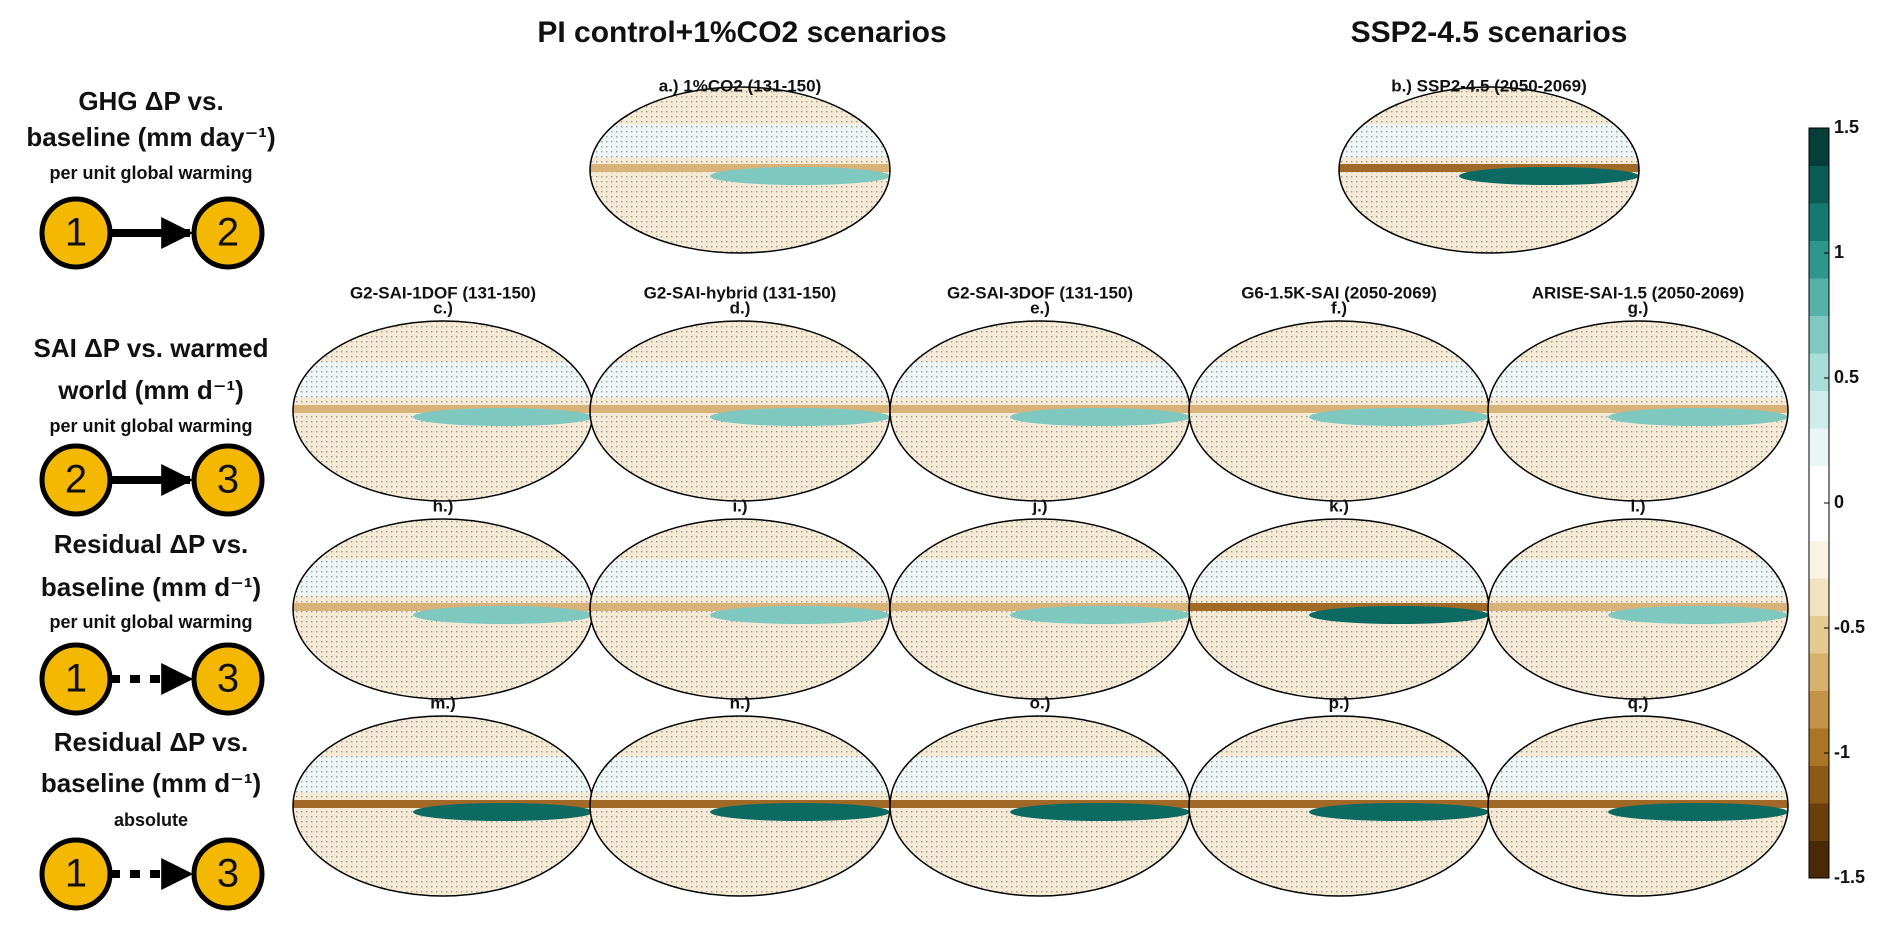  What do you see at coordinates (1039, 505) in the screenshot?
I see `panel-title: j.)` at bounding box center [1039, 505].